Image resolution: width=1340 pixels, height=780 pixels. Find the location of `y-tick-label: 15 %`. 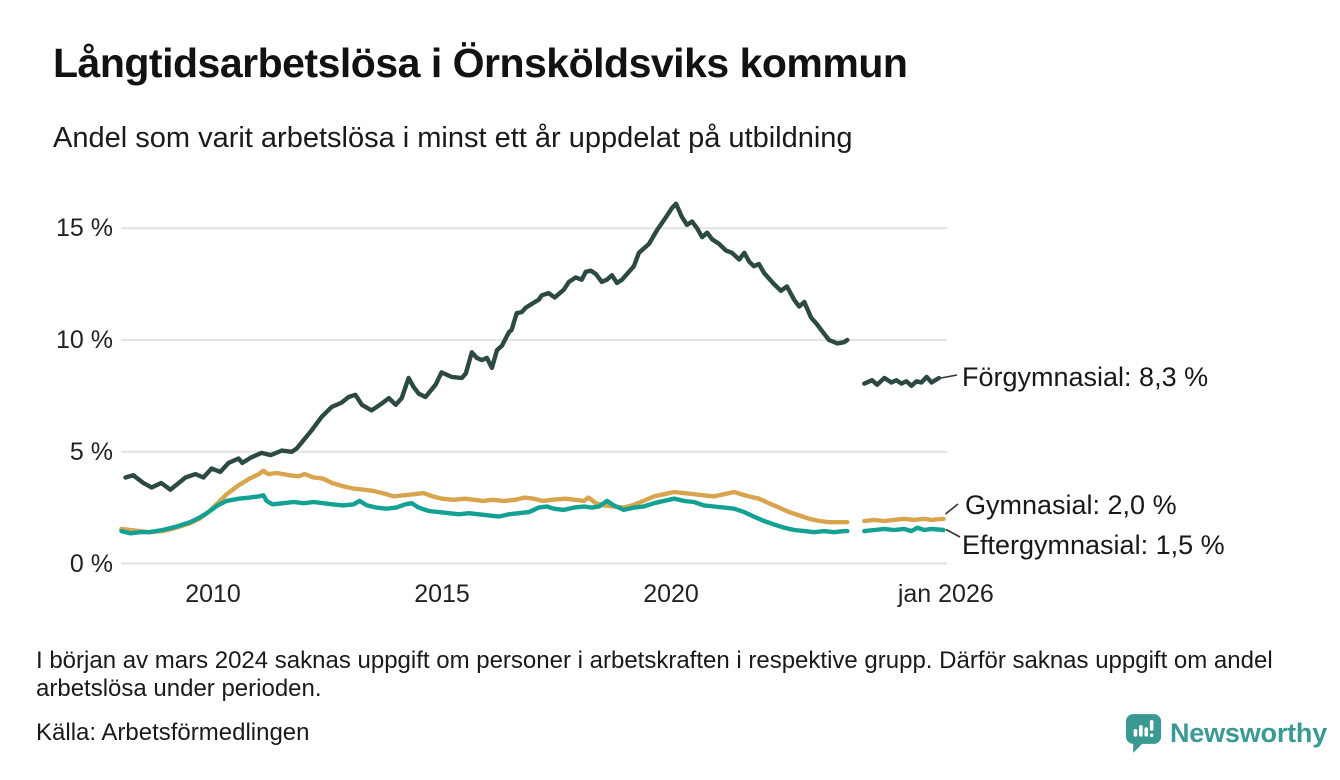

y-tick-label: 15 % is located at coordinates (84, 228).